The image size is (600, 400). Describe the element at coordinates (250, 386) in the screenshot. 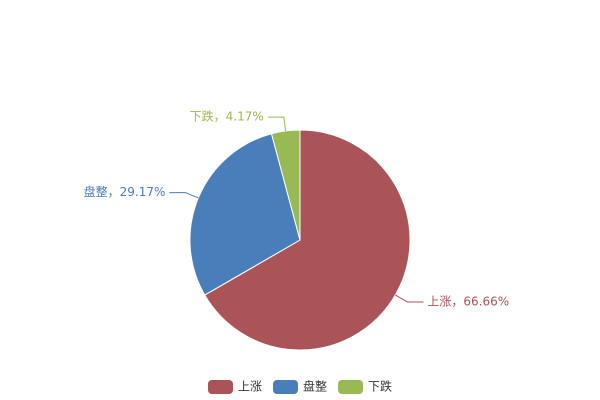

I see `legend-label: 上涨` at that location.